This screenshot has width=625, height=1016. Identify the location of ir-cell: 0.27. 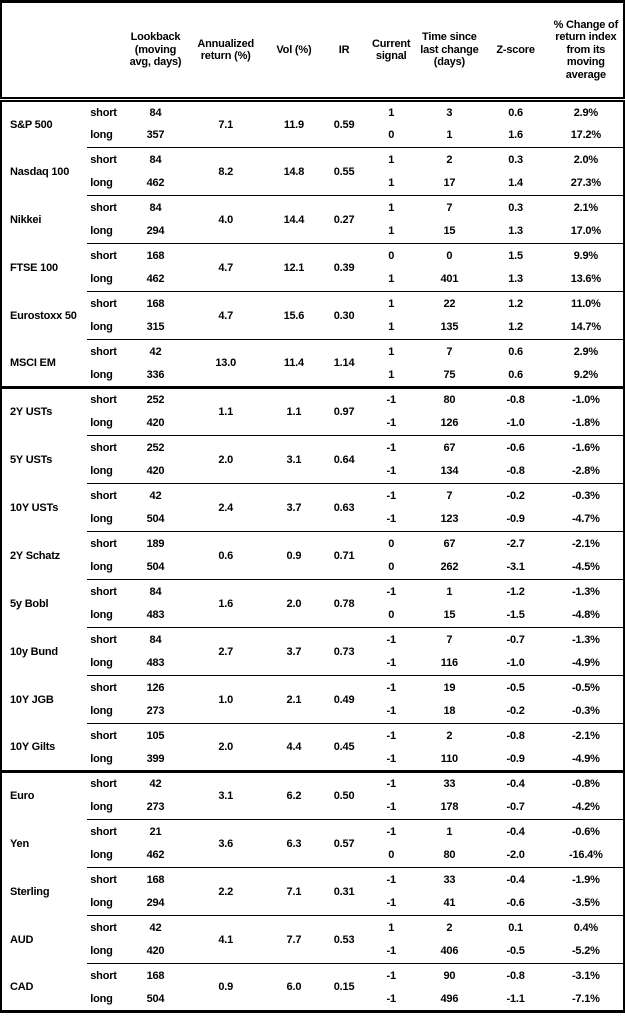
(344, 219).